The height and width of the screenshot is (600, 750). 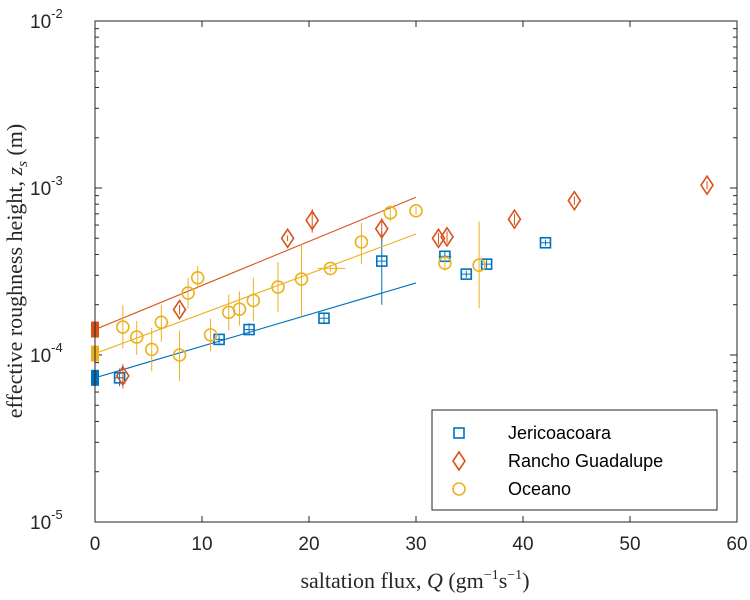 I want to click on y-axis-label: effective roughness height, zs (m), so click(x=16, y=271).